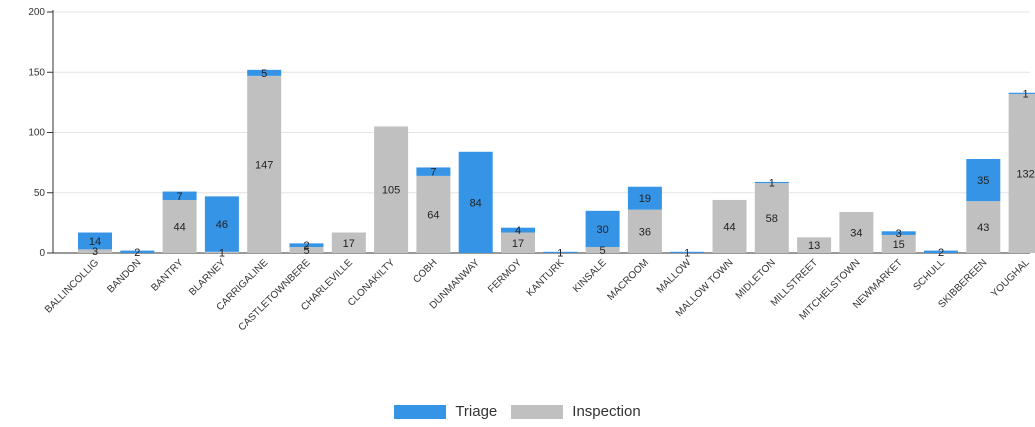 The height and width of the screenshot is (427, 1035). I want to click on bar-inspection-macroom, so click(644, 231).